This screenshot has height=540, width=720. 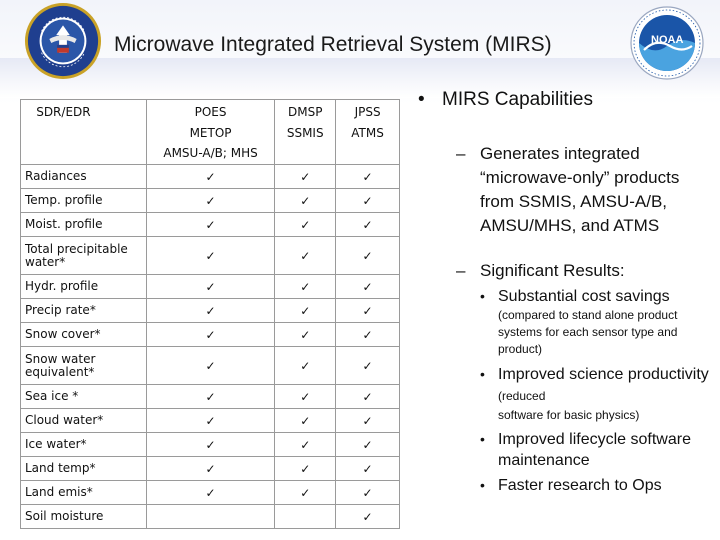 I want to click on result-text: Faster research to Ops, so click(x=580, y=485).